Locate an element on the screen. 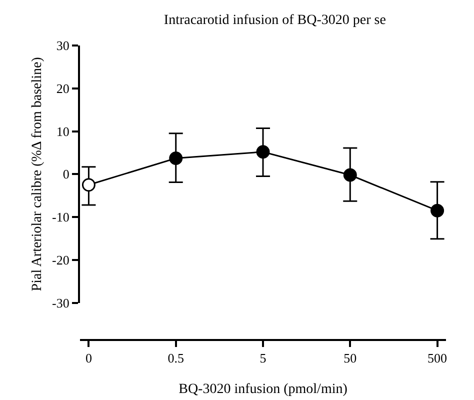  x-tick-label: 500 is located at coordinates (438, 358).